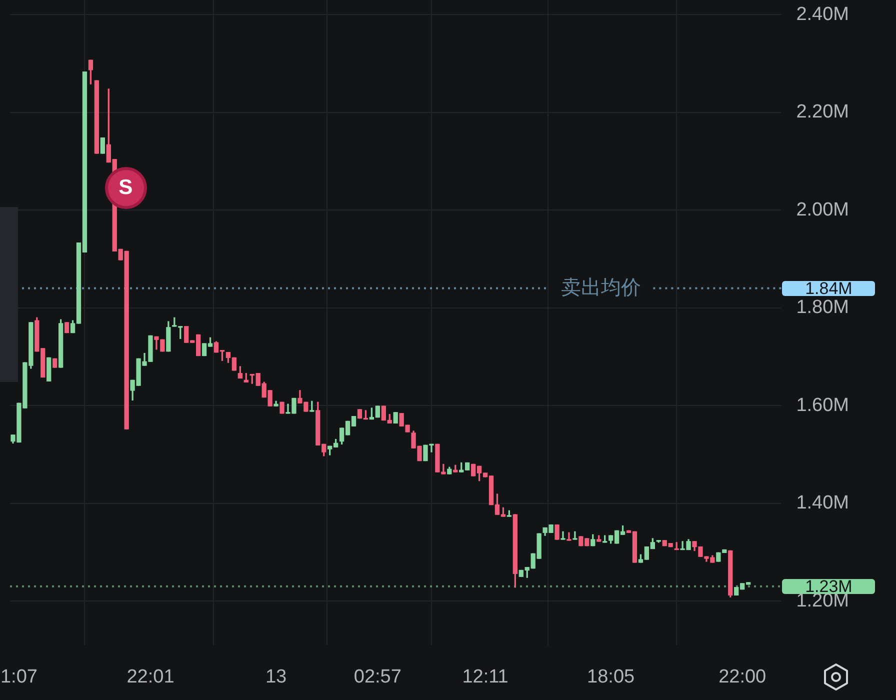 The width and height of the screenshot is (896, 700). Describe the element at coordinates (378, 677) in the screenshot. I see `x-tick-label: 02:57` at that location.